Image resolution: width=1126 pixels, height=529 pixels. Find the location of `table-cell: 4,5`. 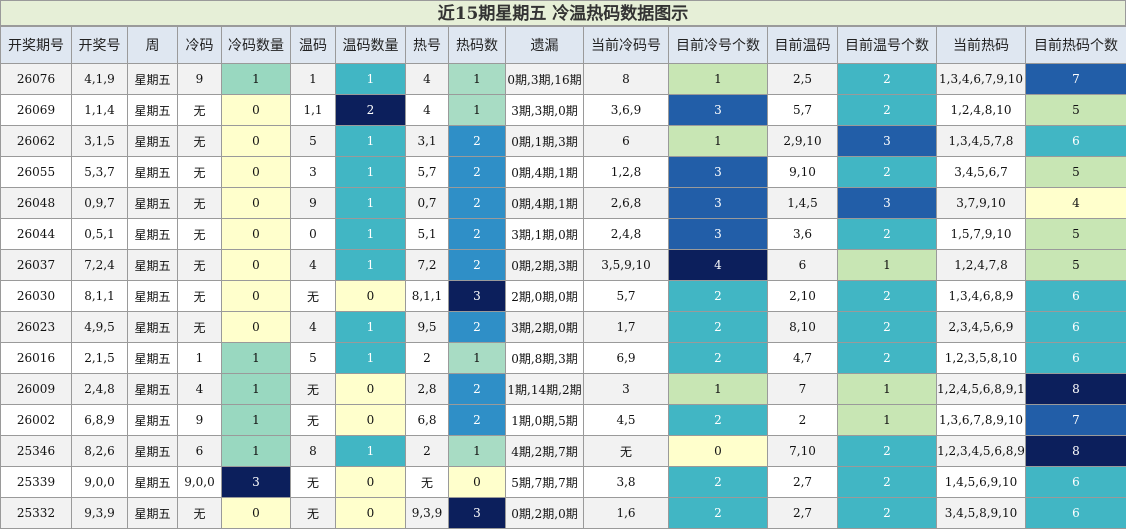

table-cell: 4,5 is located at coordinates (626, 420).